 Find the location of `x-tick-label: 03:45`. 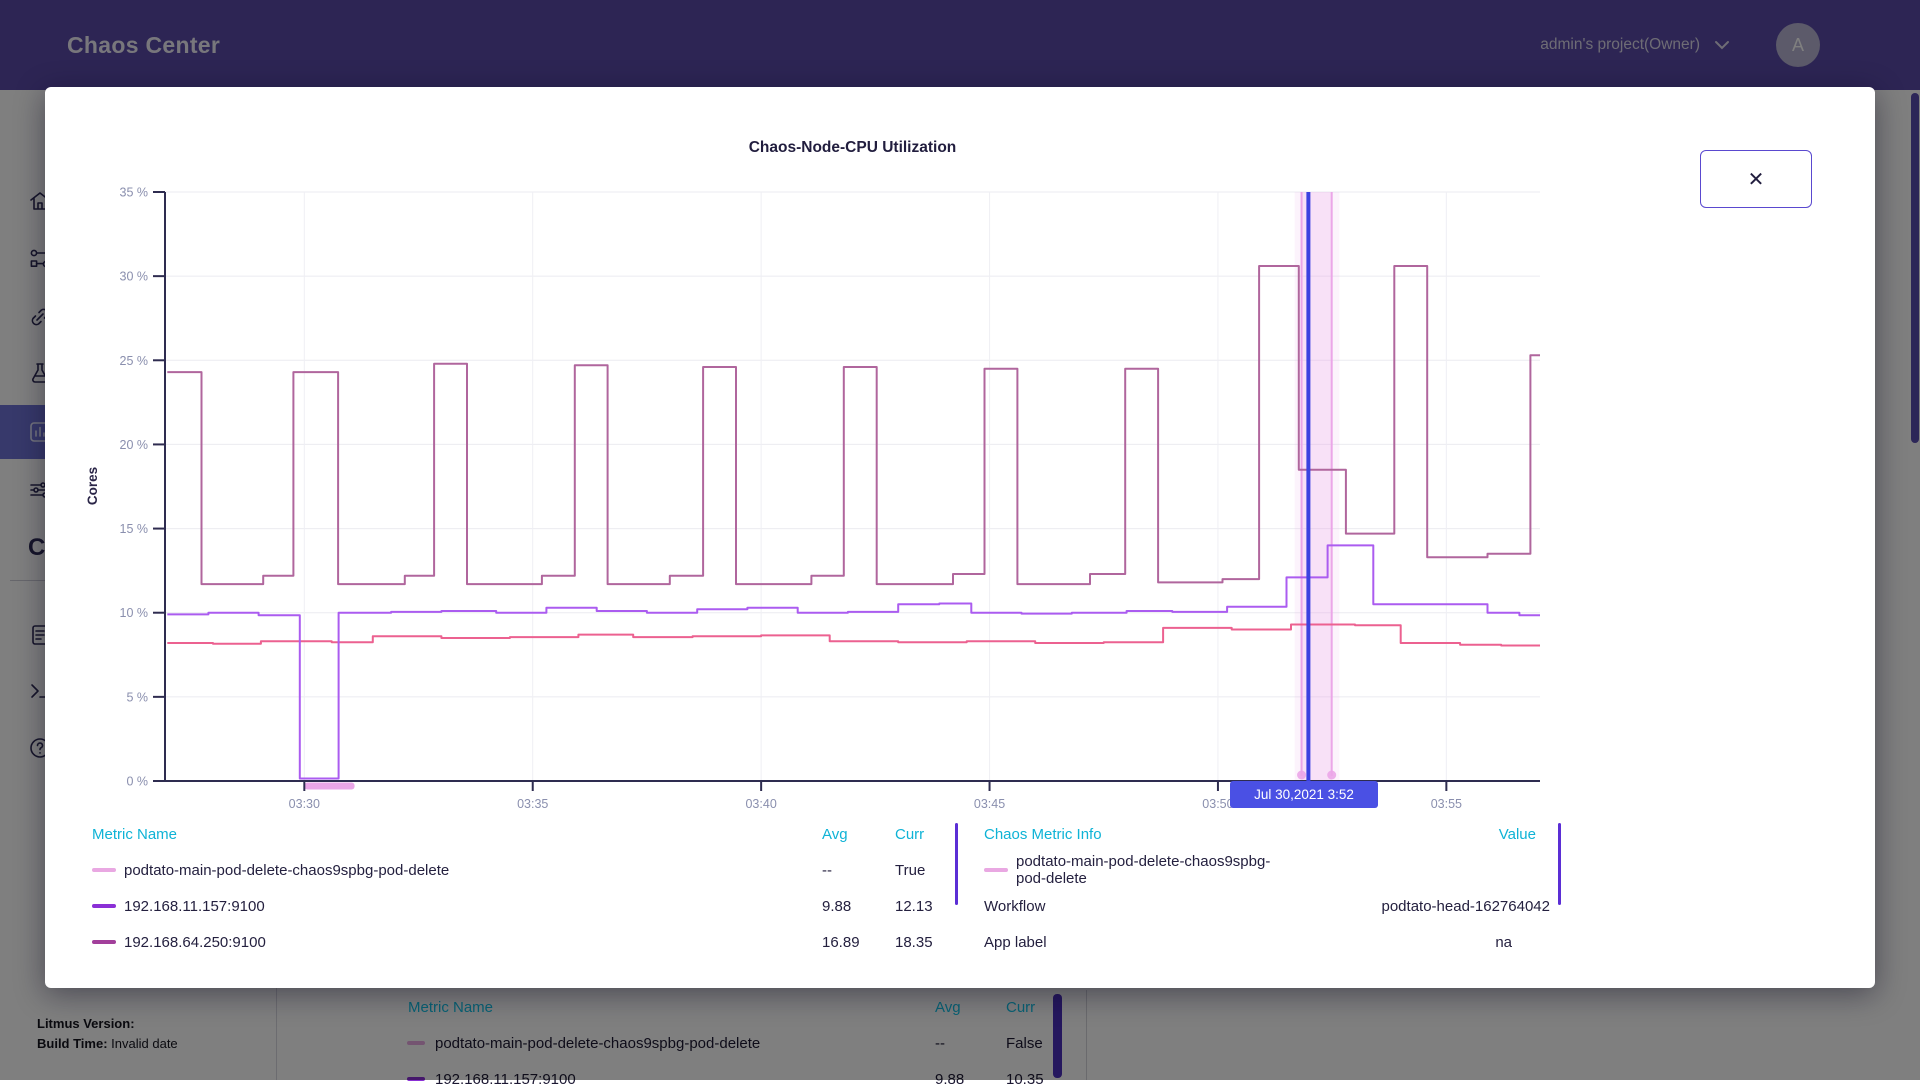

x-tick-label: 03:45 is located at coordinates (989, 804).